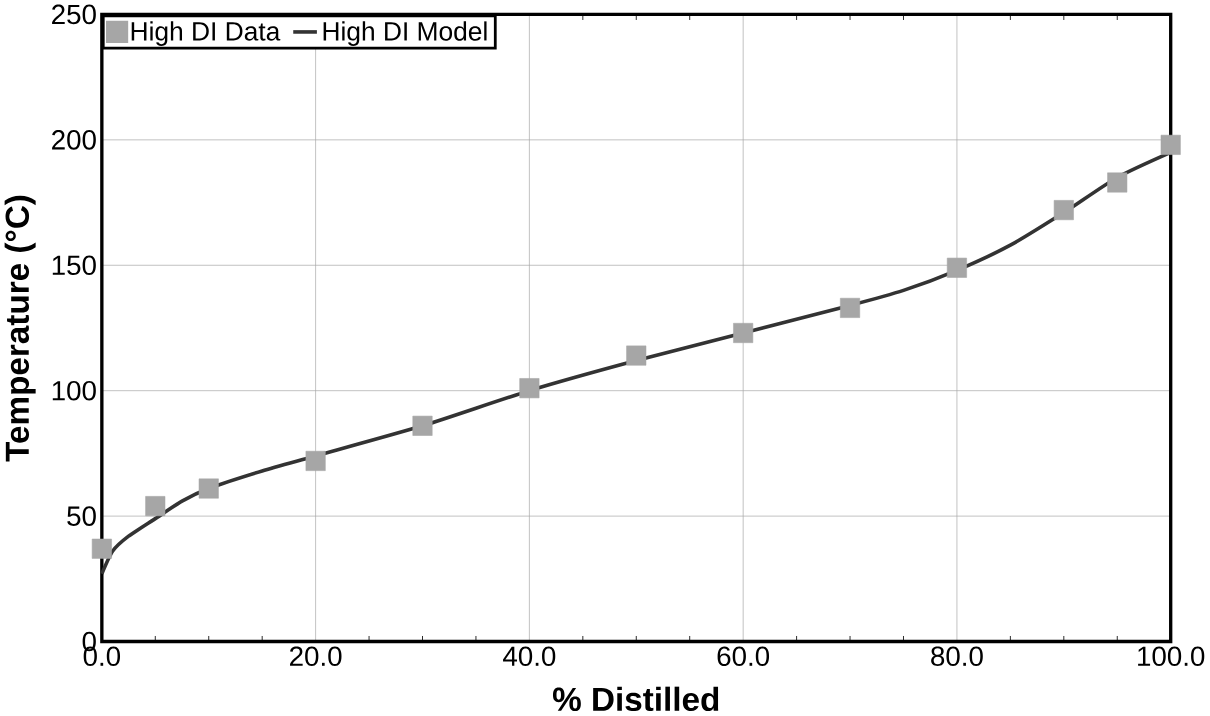 This screenshot has height=716, width=1210. Describe the element at coordinates (74, 140) in the screenshot. I see `y-tick-label: 200` at that location.